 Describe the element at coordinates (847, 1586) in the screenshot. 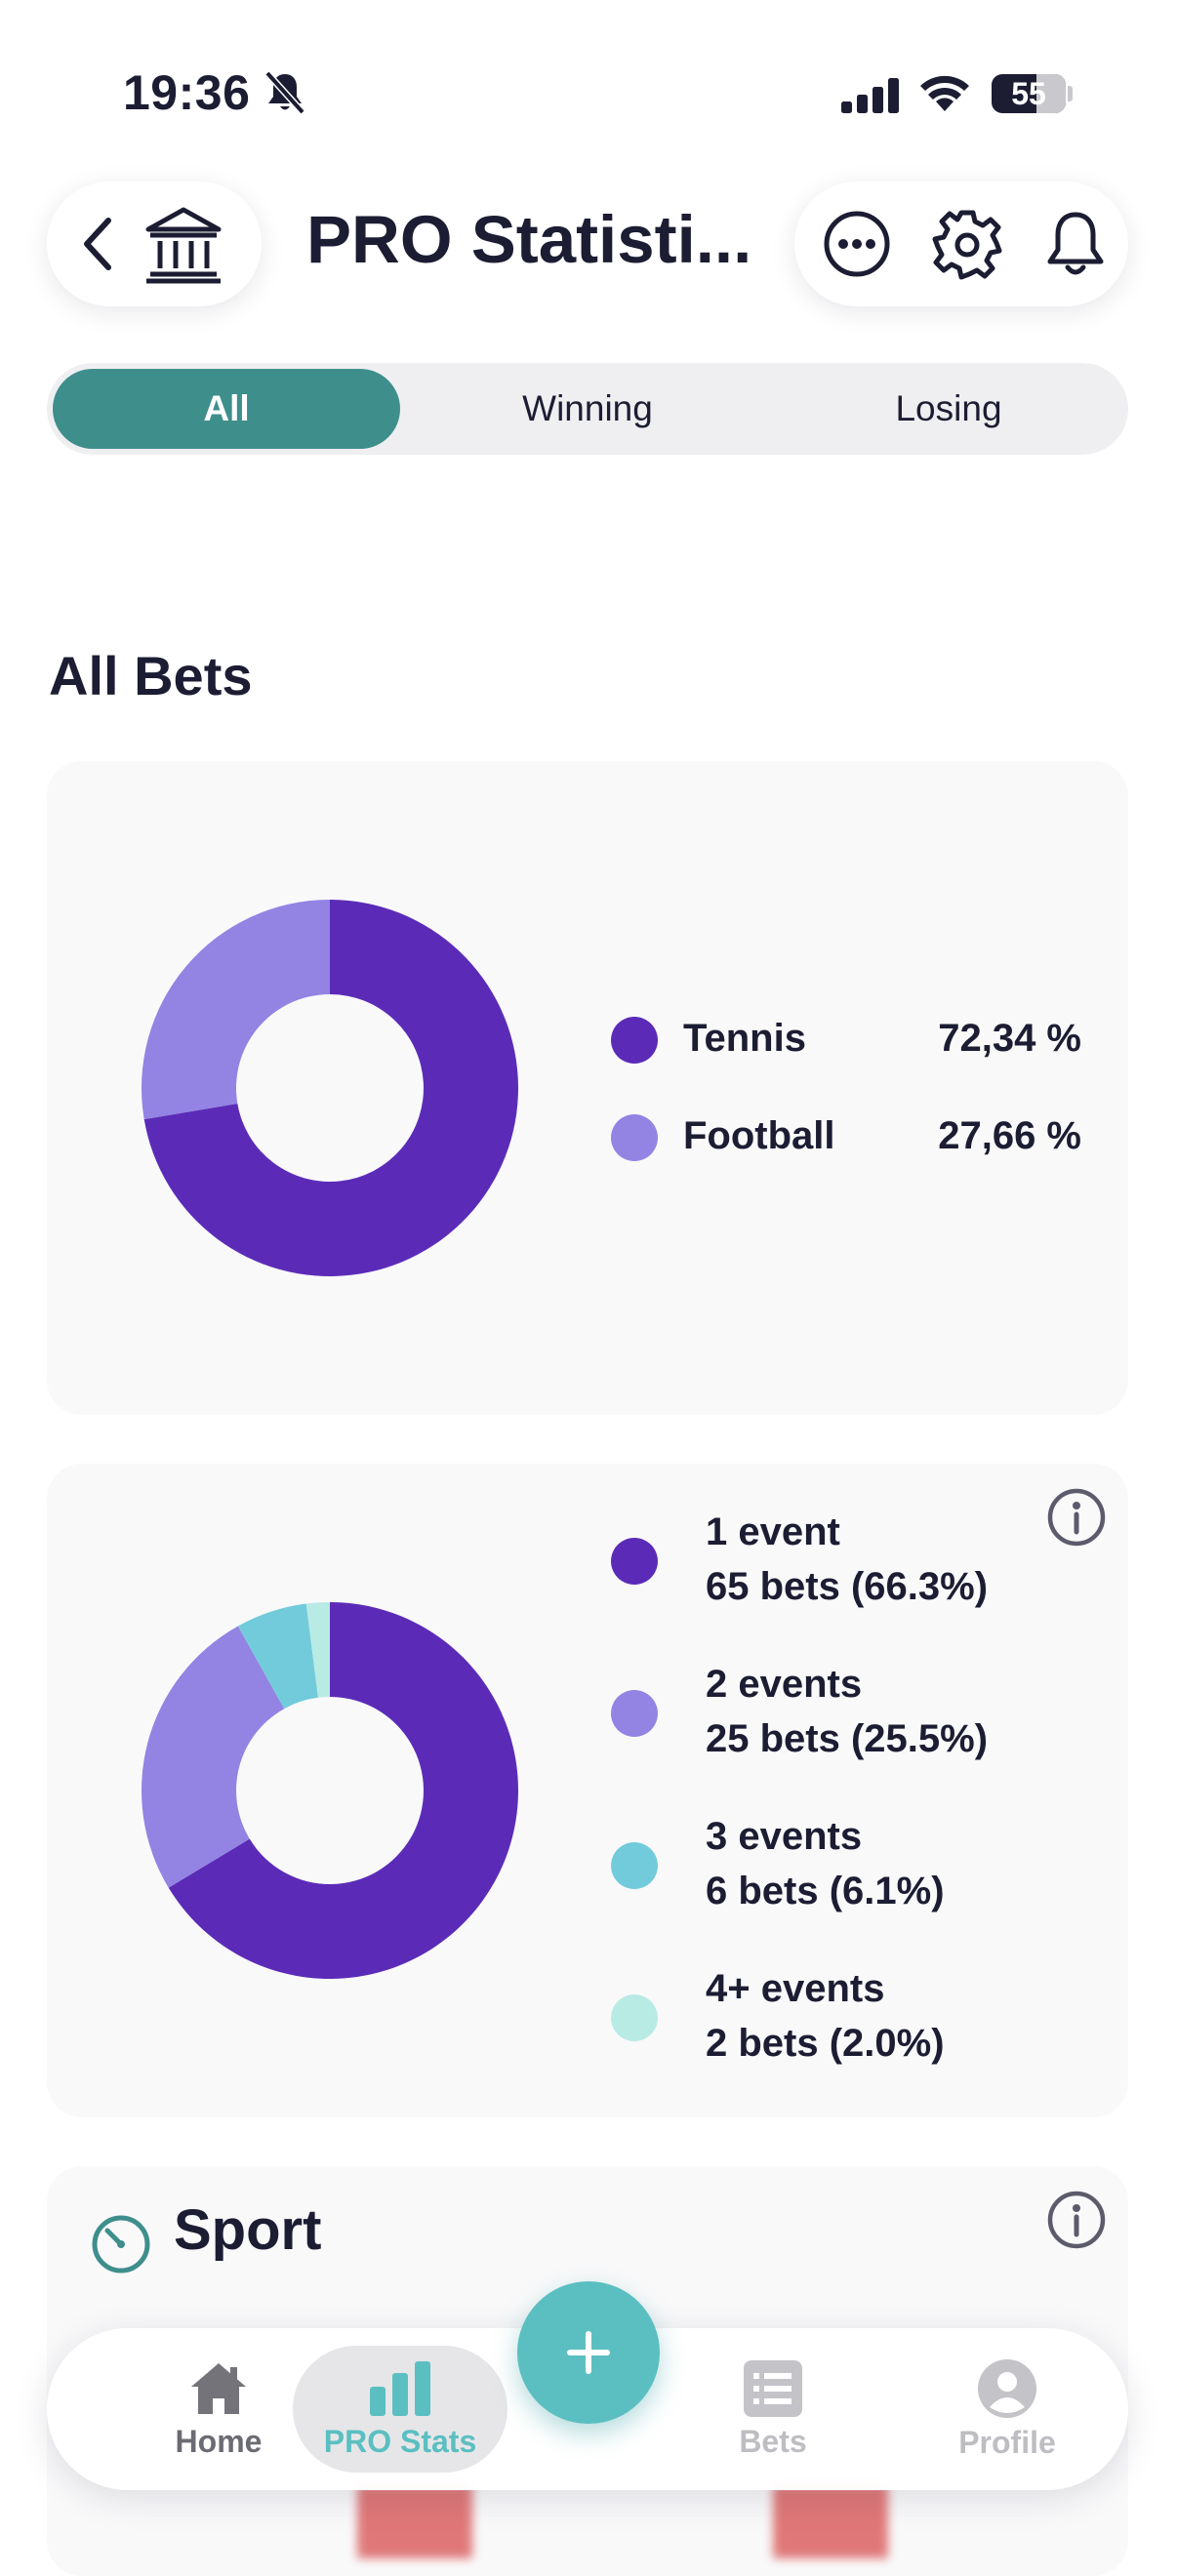

I see `legend-detail-1-event: 65 bets (66.3%)` at that location.